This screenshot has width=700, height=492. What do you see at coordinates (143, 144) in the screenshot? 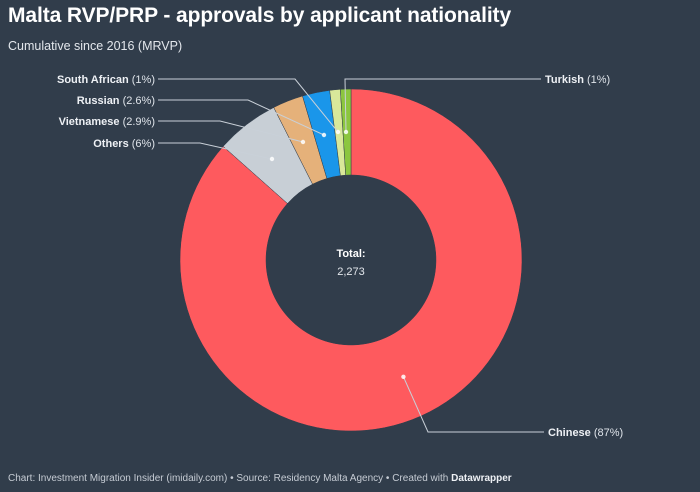
I see `label-percent: (6%)` at bounding box center [143, 144].